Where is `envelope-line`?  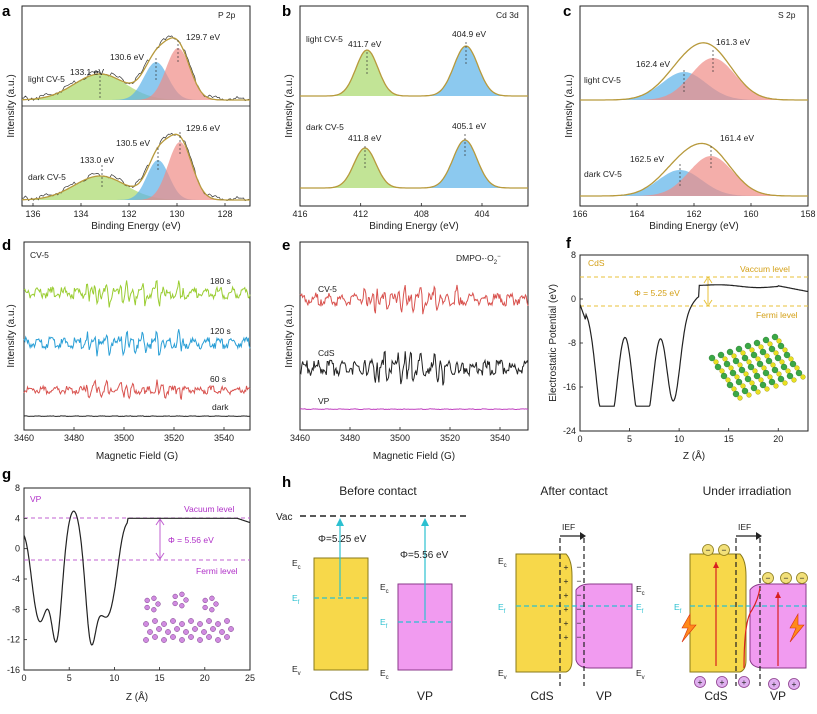 envelope-line is located at coordinates (414, 71).